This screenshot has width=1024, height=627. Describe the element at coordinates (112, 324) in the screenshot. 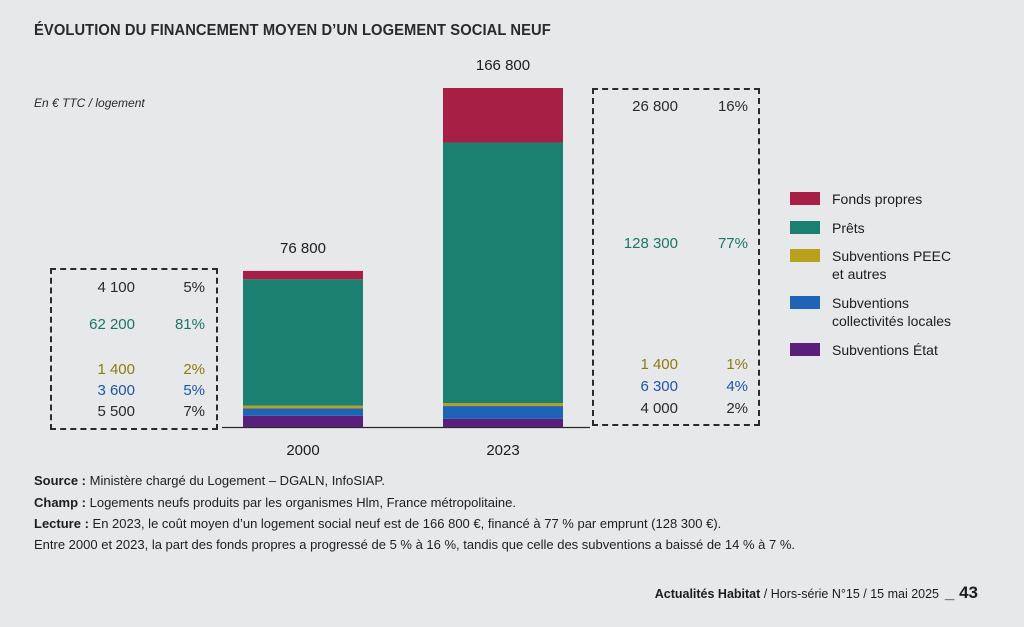

I see `panel-value: 62 200` at that location.